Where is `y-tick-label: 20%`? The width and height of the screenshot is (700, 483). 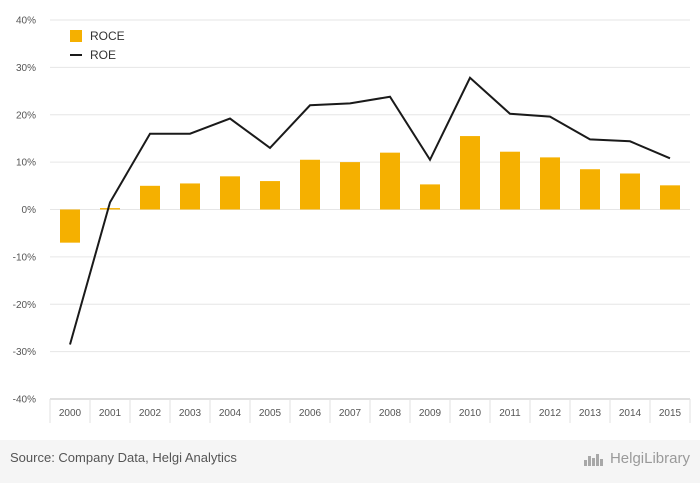 y-tick-label: 20% is located at coordinates (26, 115).